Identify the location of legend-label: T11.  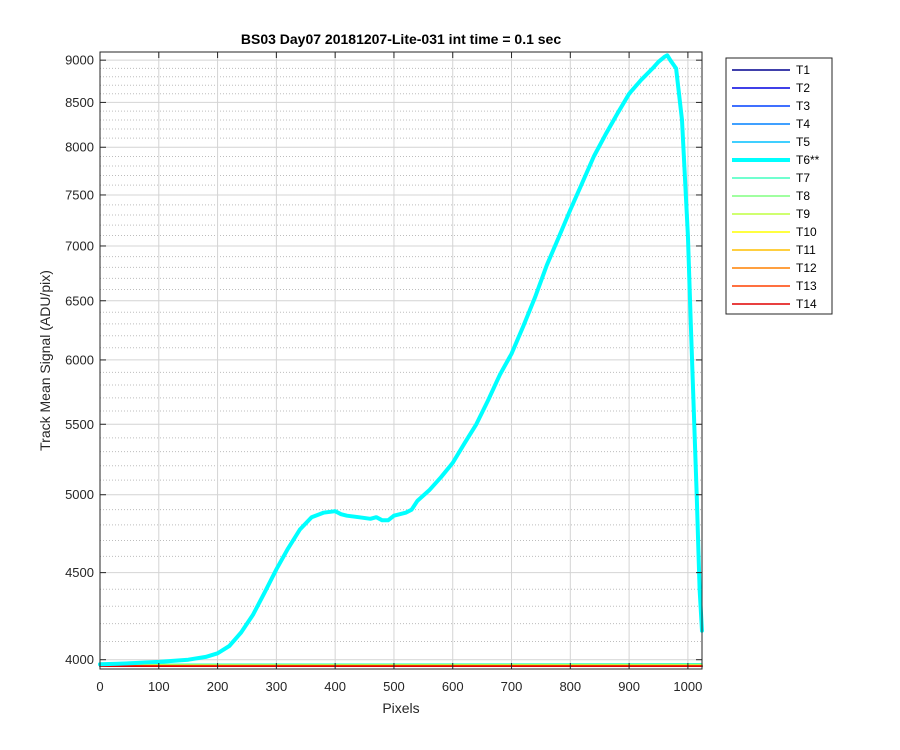
(806, 250).